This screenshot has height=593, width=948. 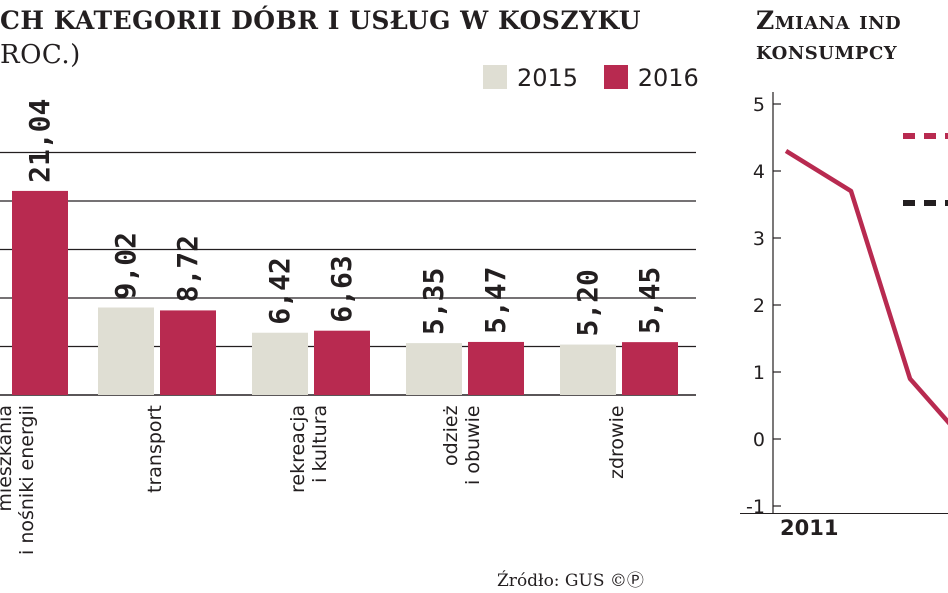 I want to click on data-label-2015-5: 5,20, so click(x=587, y=302).